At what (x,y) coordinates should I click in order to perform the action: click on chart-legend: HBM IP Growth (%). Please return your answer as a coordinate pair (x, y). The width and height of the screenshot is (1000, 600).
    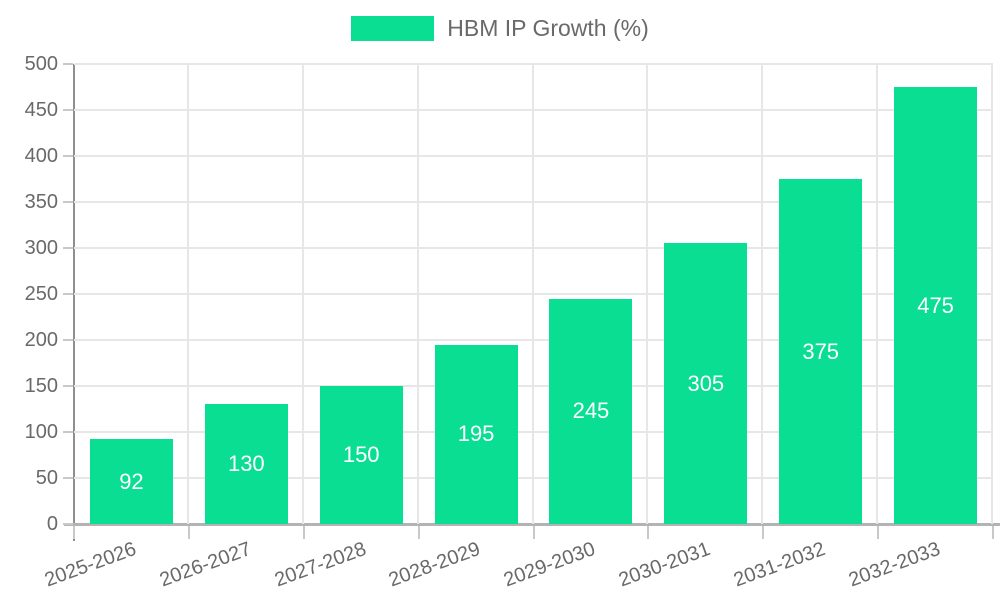
    Looking at the image, I should click on (500, 28).